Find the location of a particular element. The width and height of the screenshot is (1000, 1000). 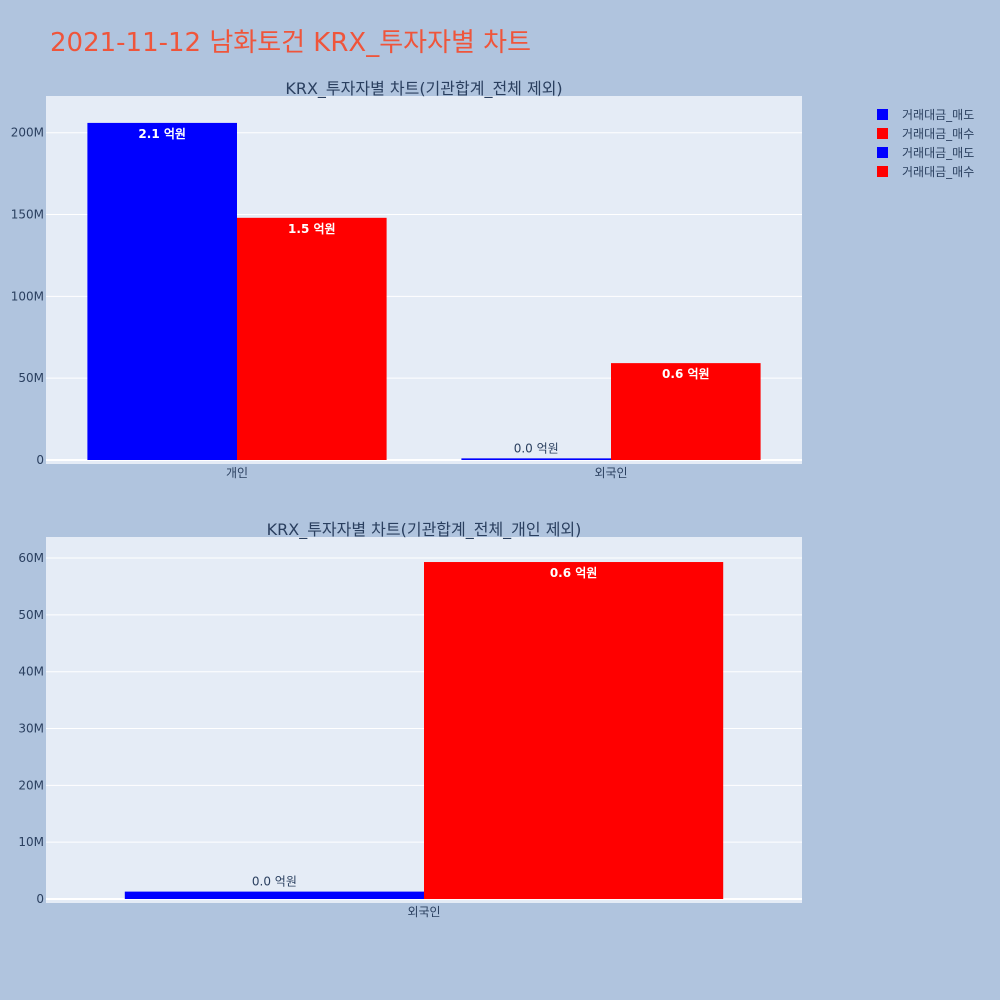

y-tick-label: 60M is located at coordinates (31, 558).